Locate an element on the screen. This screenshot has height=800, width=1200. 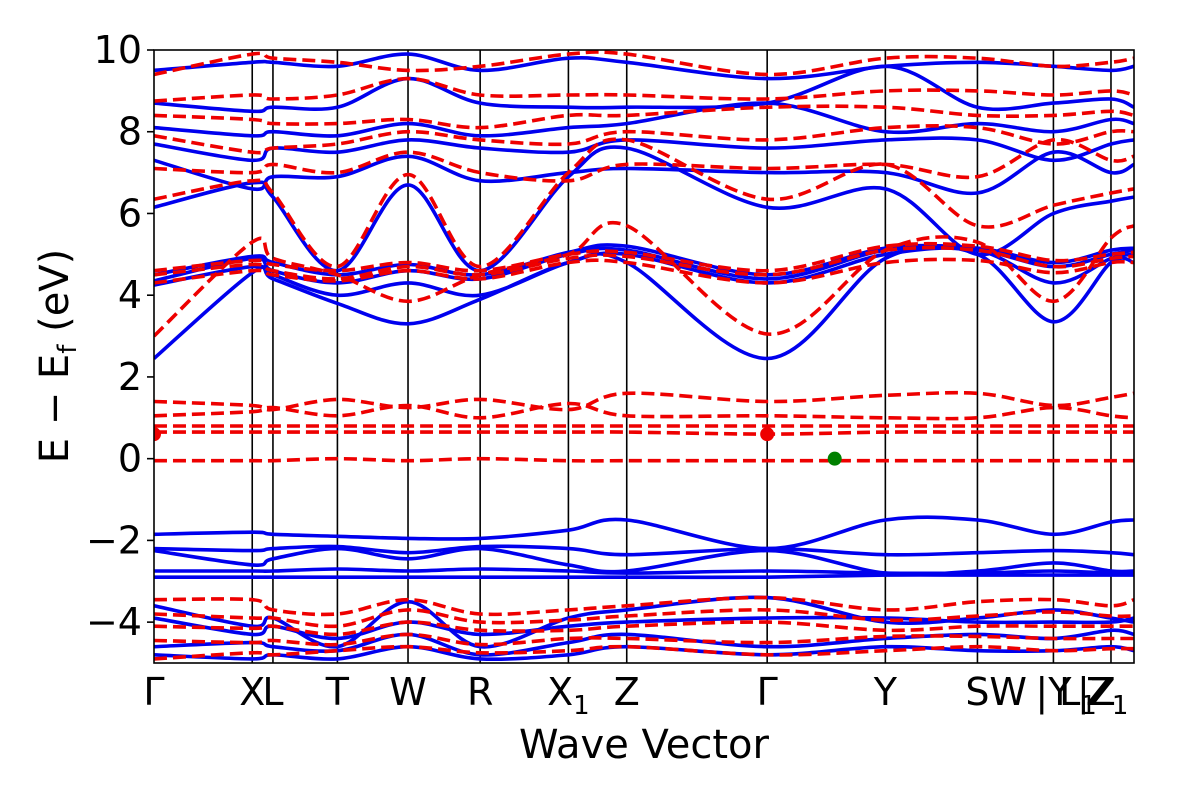
x-tick-label: Z is located at coordinates (627, 692).